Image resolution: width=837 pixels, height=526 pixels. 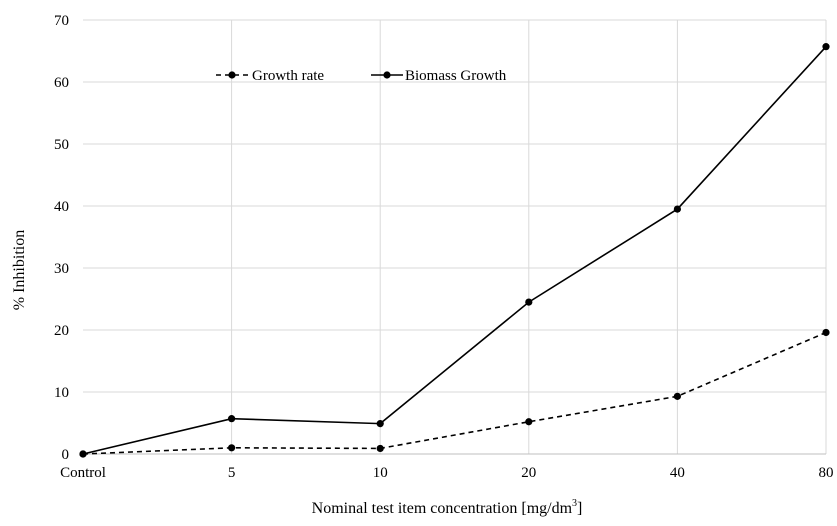 I want to click on x-tick-label: 20, so click(x=528, y=473).